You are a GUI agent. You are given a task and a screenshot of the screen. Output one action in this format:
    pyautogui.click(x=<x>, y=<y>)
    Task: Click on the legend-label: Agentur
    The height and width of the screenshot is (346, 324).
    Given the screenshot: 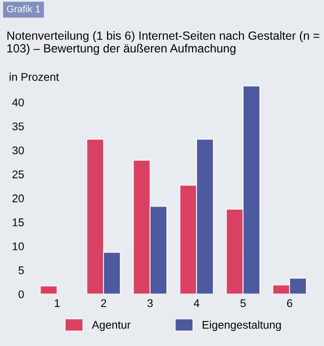 What is the action you would take?
    pyautogui.click(x=111, y=326)
    